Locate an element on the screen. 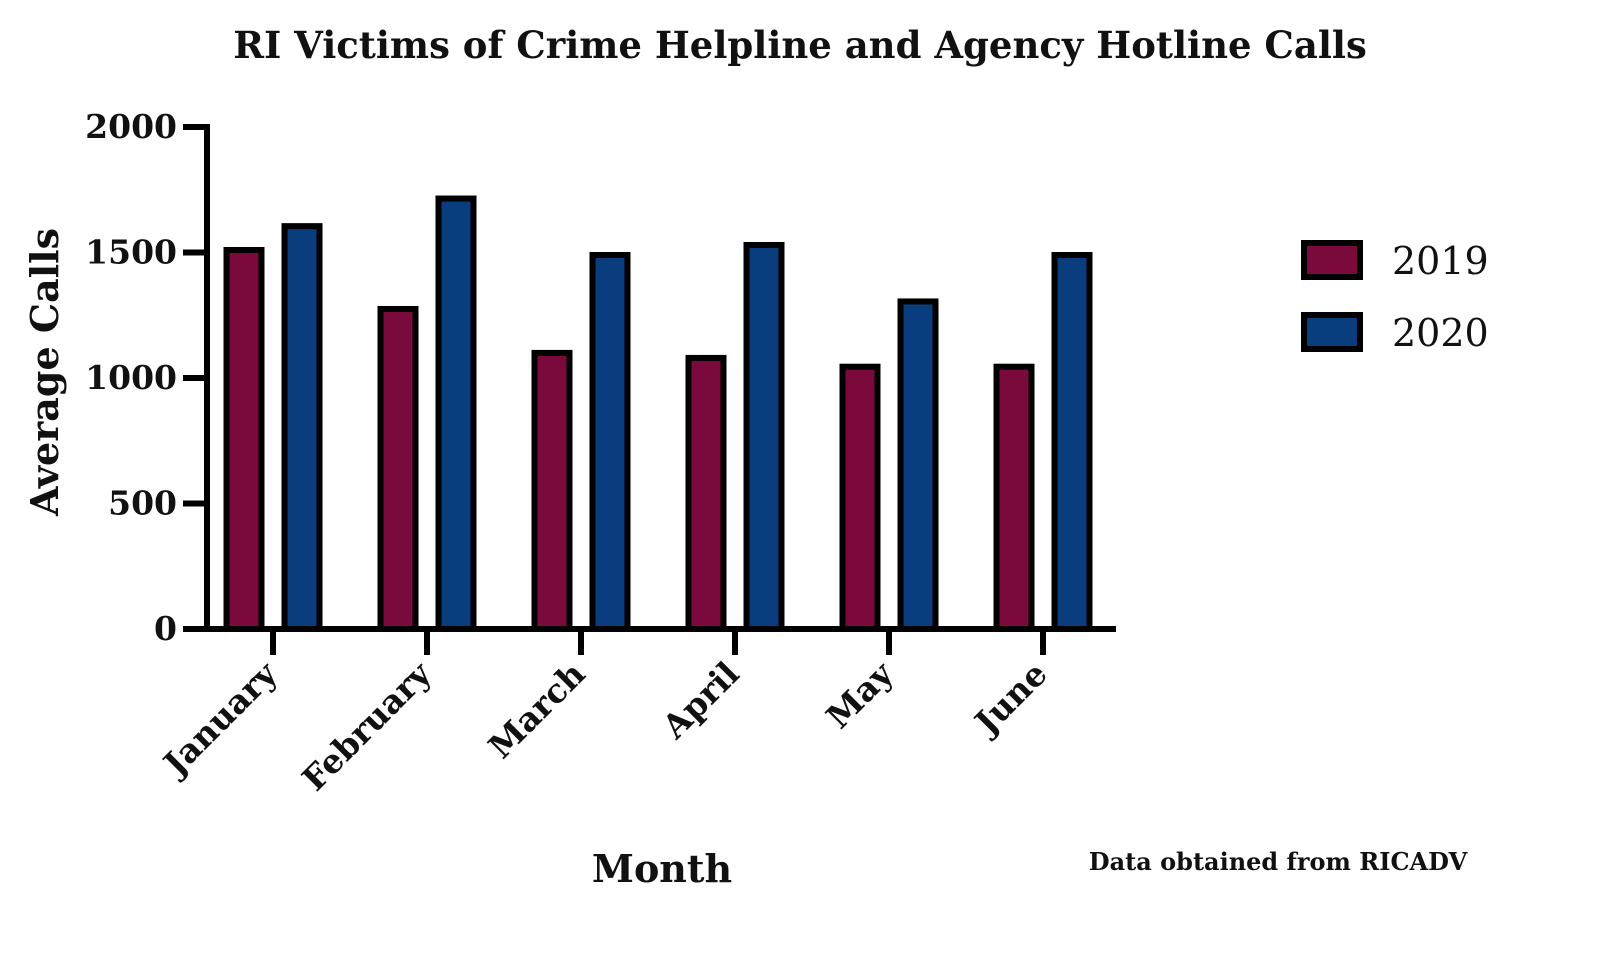  legend-swatch-2020 is located at coordinates (1332, 332).